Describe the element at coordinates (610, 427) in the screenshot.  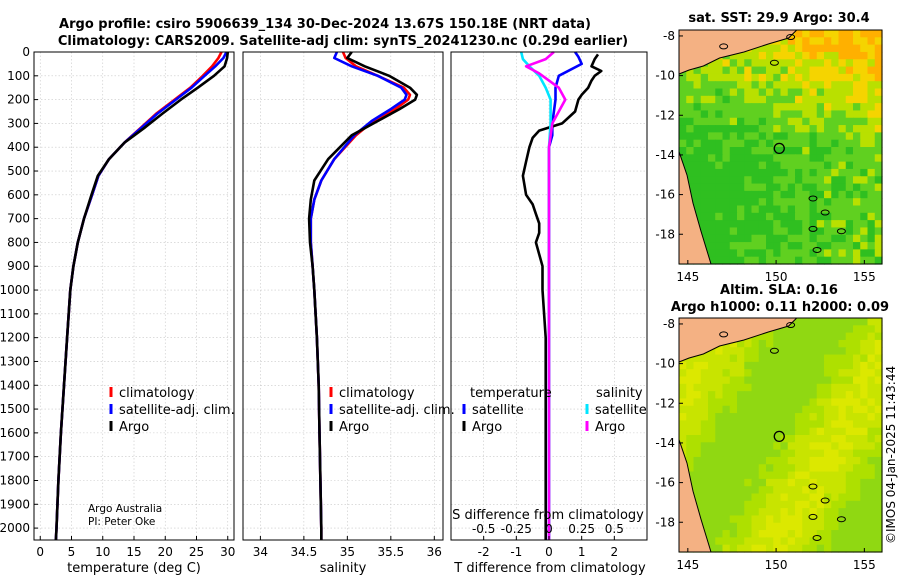
I see `legend-label: Argo` at that location.